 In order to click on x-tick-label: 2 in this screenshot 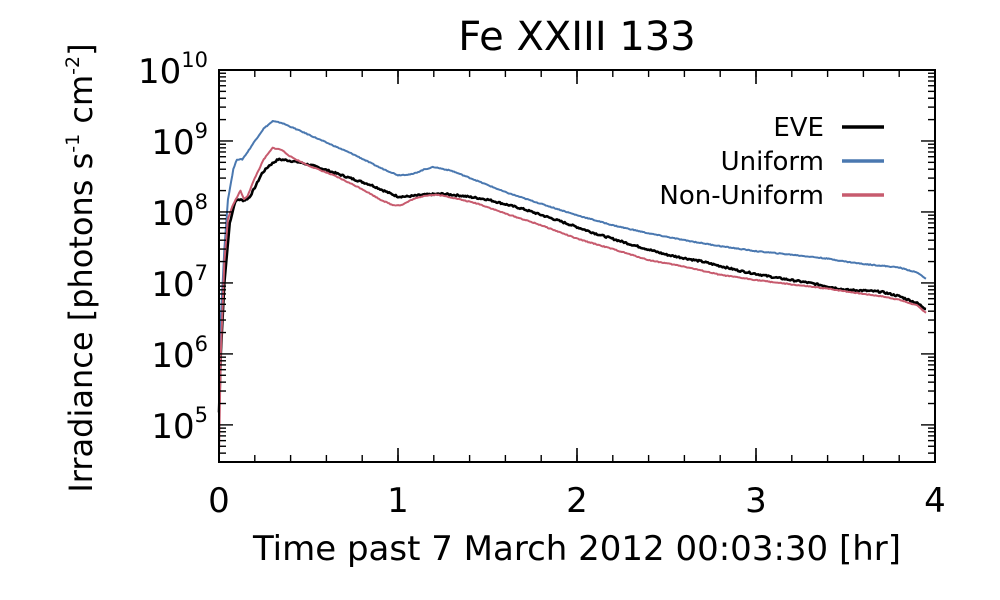, I will do `click(577, 501)`.